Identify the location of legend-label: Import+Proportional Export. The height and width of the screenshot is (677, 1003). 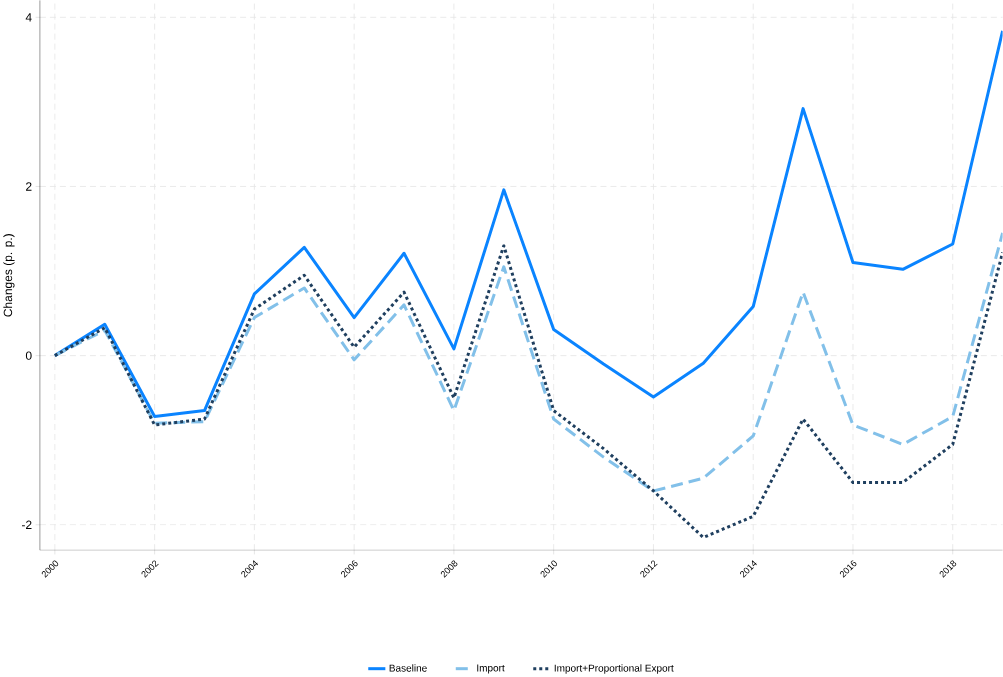
(614, 669).